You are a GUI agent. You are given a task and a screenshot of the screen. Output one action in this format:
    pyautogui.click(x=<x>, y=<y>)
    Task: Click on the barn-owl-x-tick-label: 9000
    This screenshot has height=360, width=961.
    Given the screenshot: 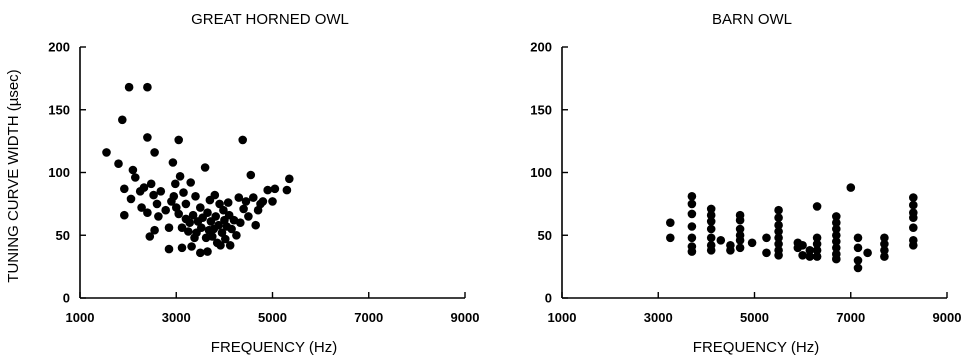 What is the action you would take?
    pyautogui.click(x=947, y=317)
    